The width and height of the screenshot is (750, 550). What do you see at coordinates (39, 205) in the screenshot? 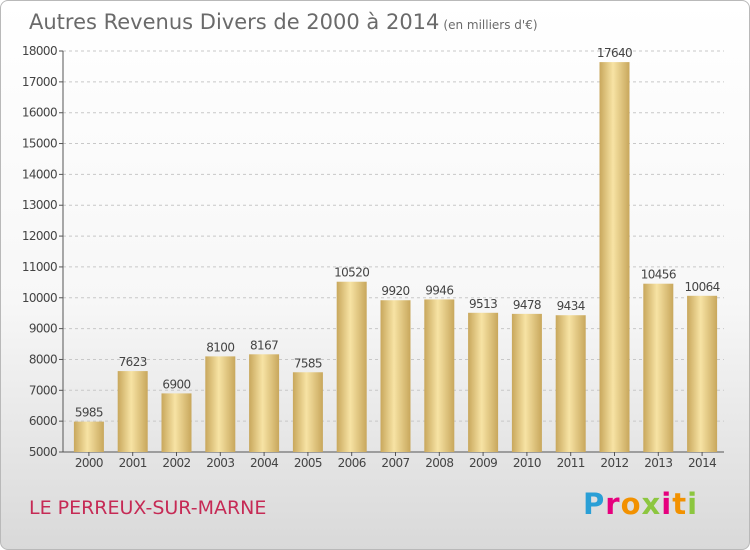
I see `y-tick-label: 13000` at bounding box center [39, 205].